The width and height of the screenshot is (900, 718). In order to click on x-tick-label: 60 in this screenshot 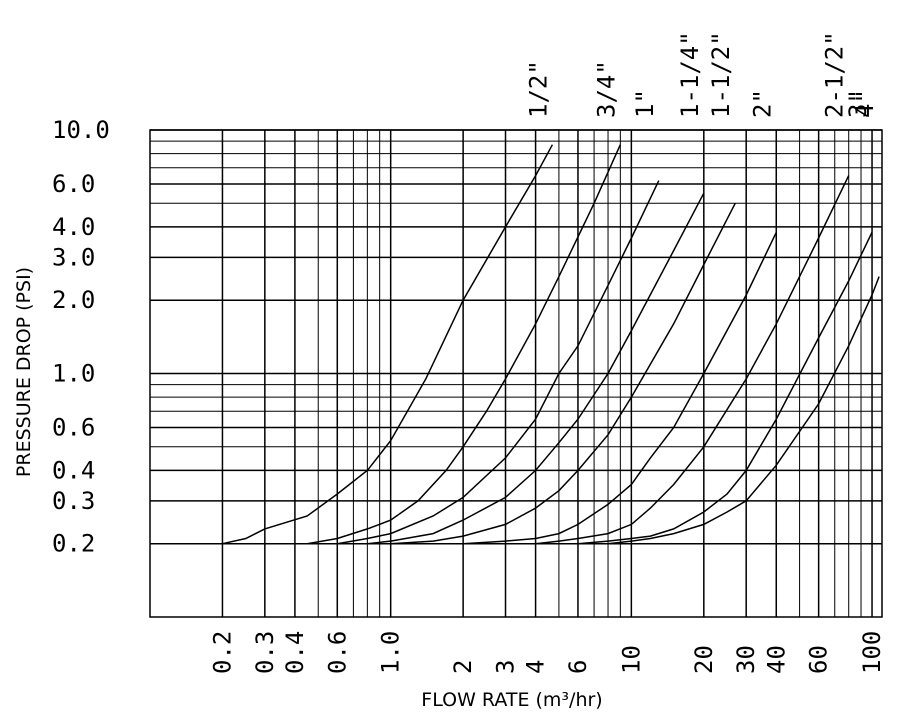, I will do `click(819, 659)`.